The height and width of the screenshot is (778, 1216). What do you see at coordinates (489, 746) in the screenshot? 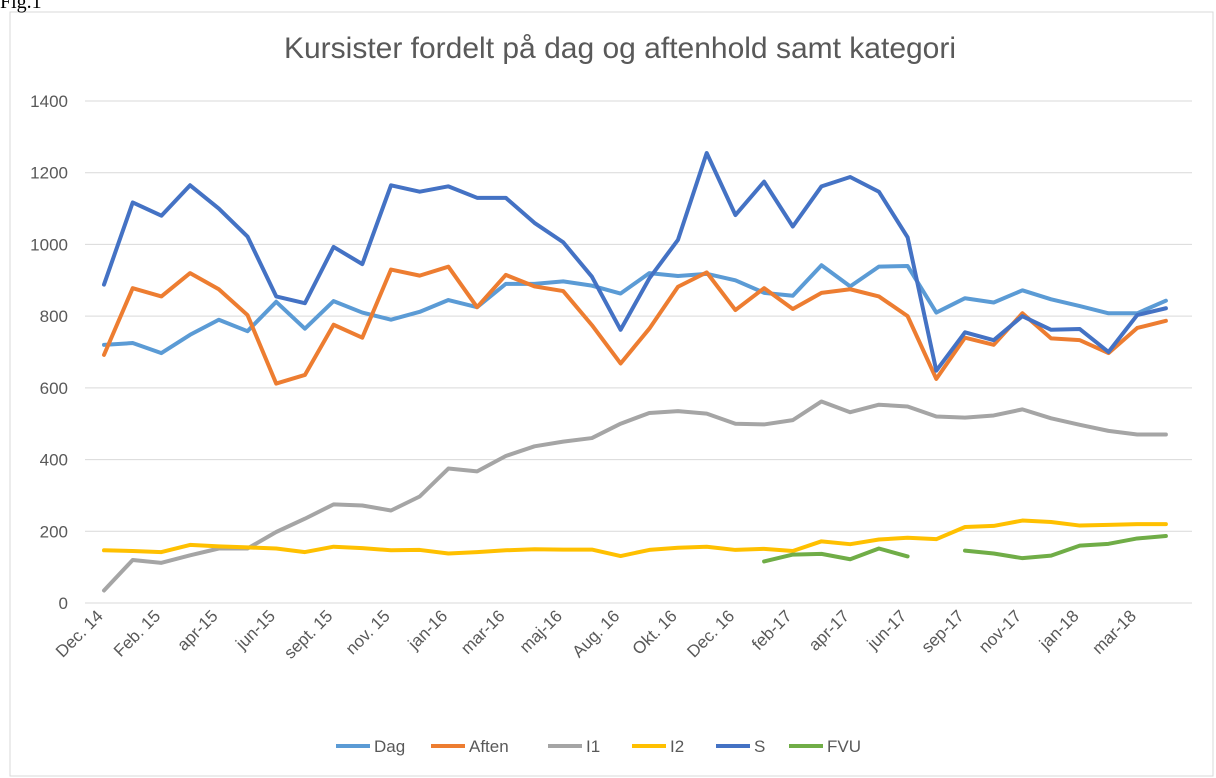
I see `legend-label: Aften` at bounding box center [489, 746].